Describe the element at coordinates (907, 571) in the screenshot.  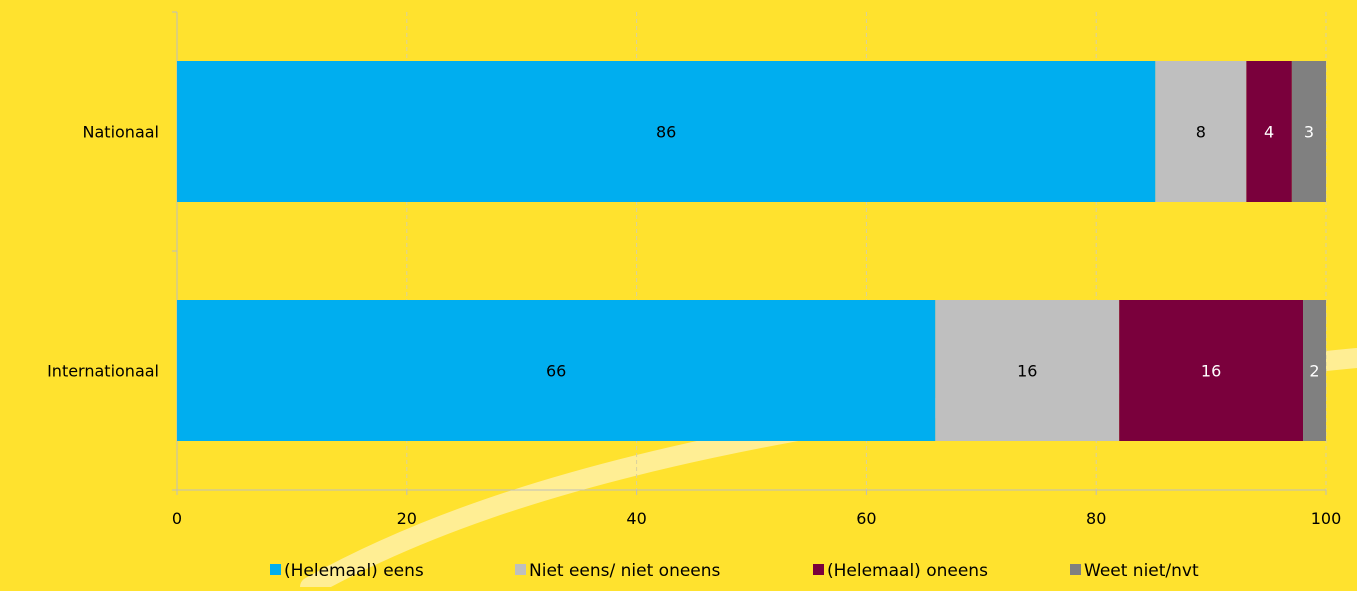
I see `legend-label: (Helemaal) oneens` at that location.